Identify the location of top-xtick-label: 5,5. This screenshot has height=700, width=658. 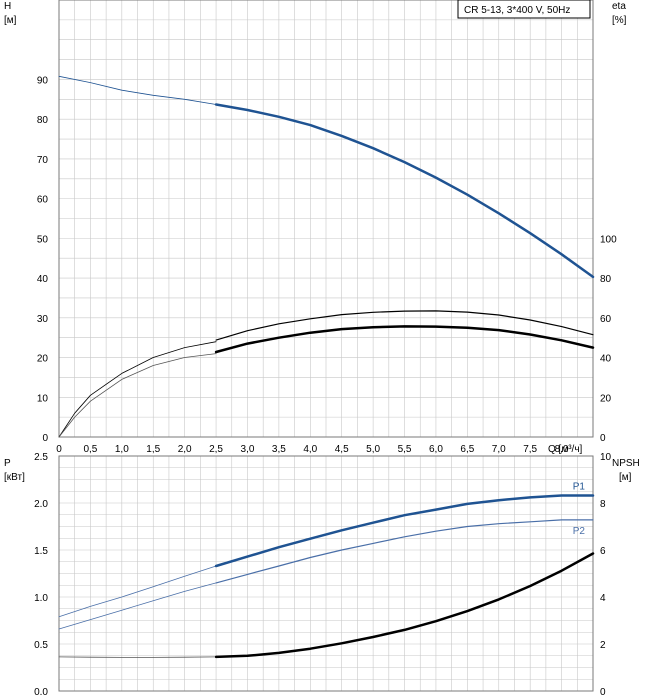
(405, 449).